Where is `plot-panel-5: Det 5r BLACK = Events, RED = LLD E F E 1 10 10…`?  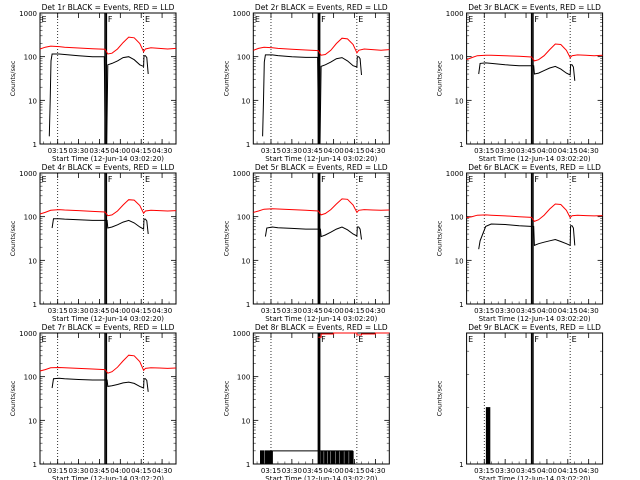
plot-panel-5: Det 5r BLACK = Events, RED = LLD E F E 1 10 10… is located at coordinates (306, 243).